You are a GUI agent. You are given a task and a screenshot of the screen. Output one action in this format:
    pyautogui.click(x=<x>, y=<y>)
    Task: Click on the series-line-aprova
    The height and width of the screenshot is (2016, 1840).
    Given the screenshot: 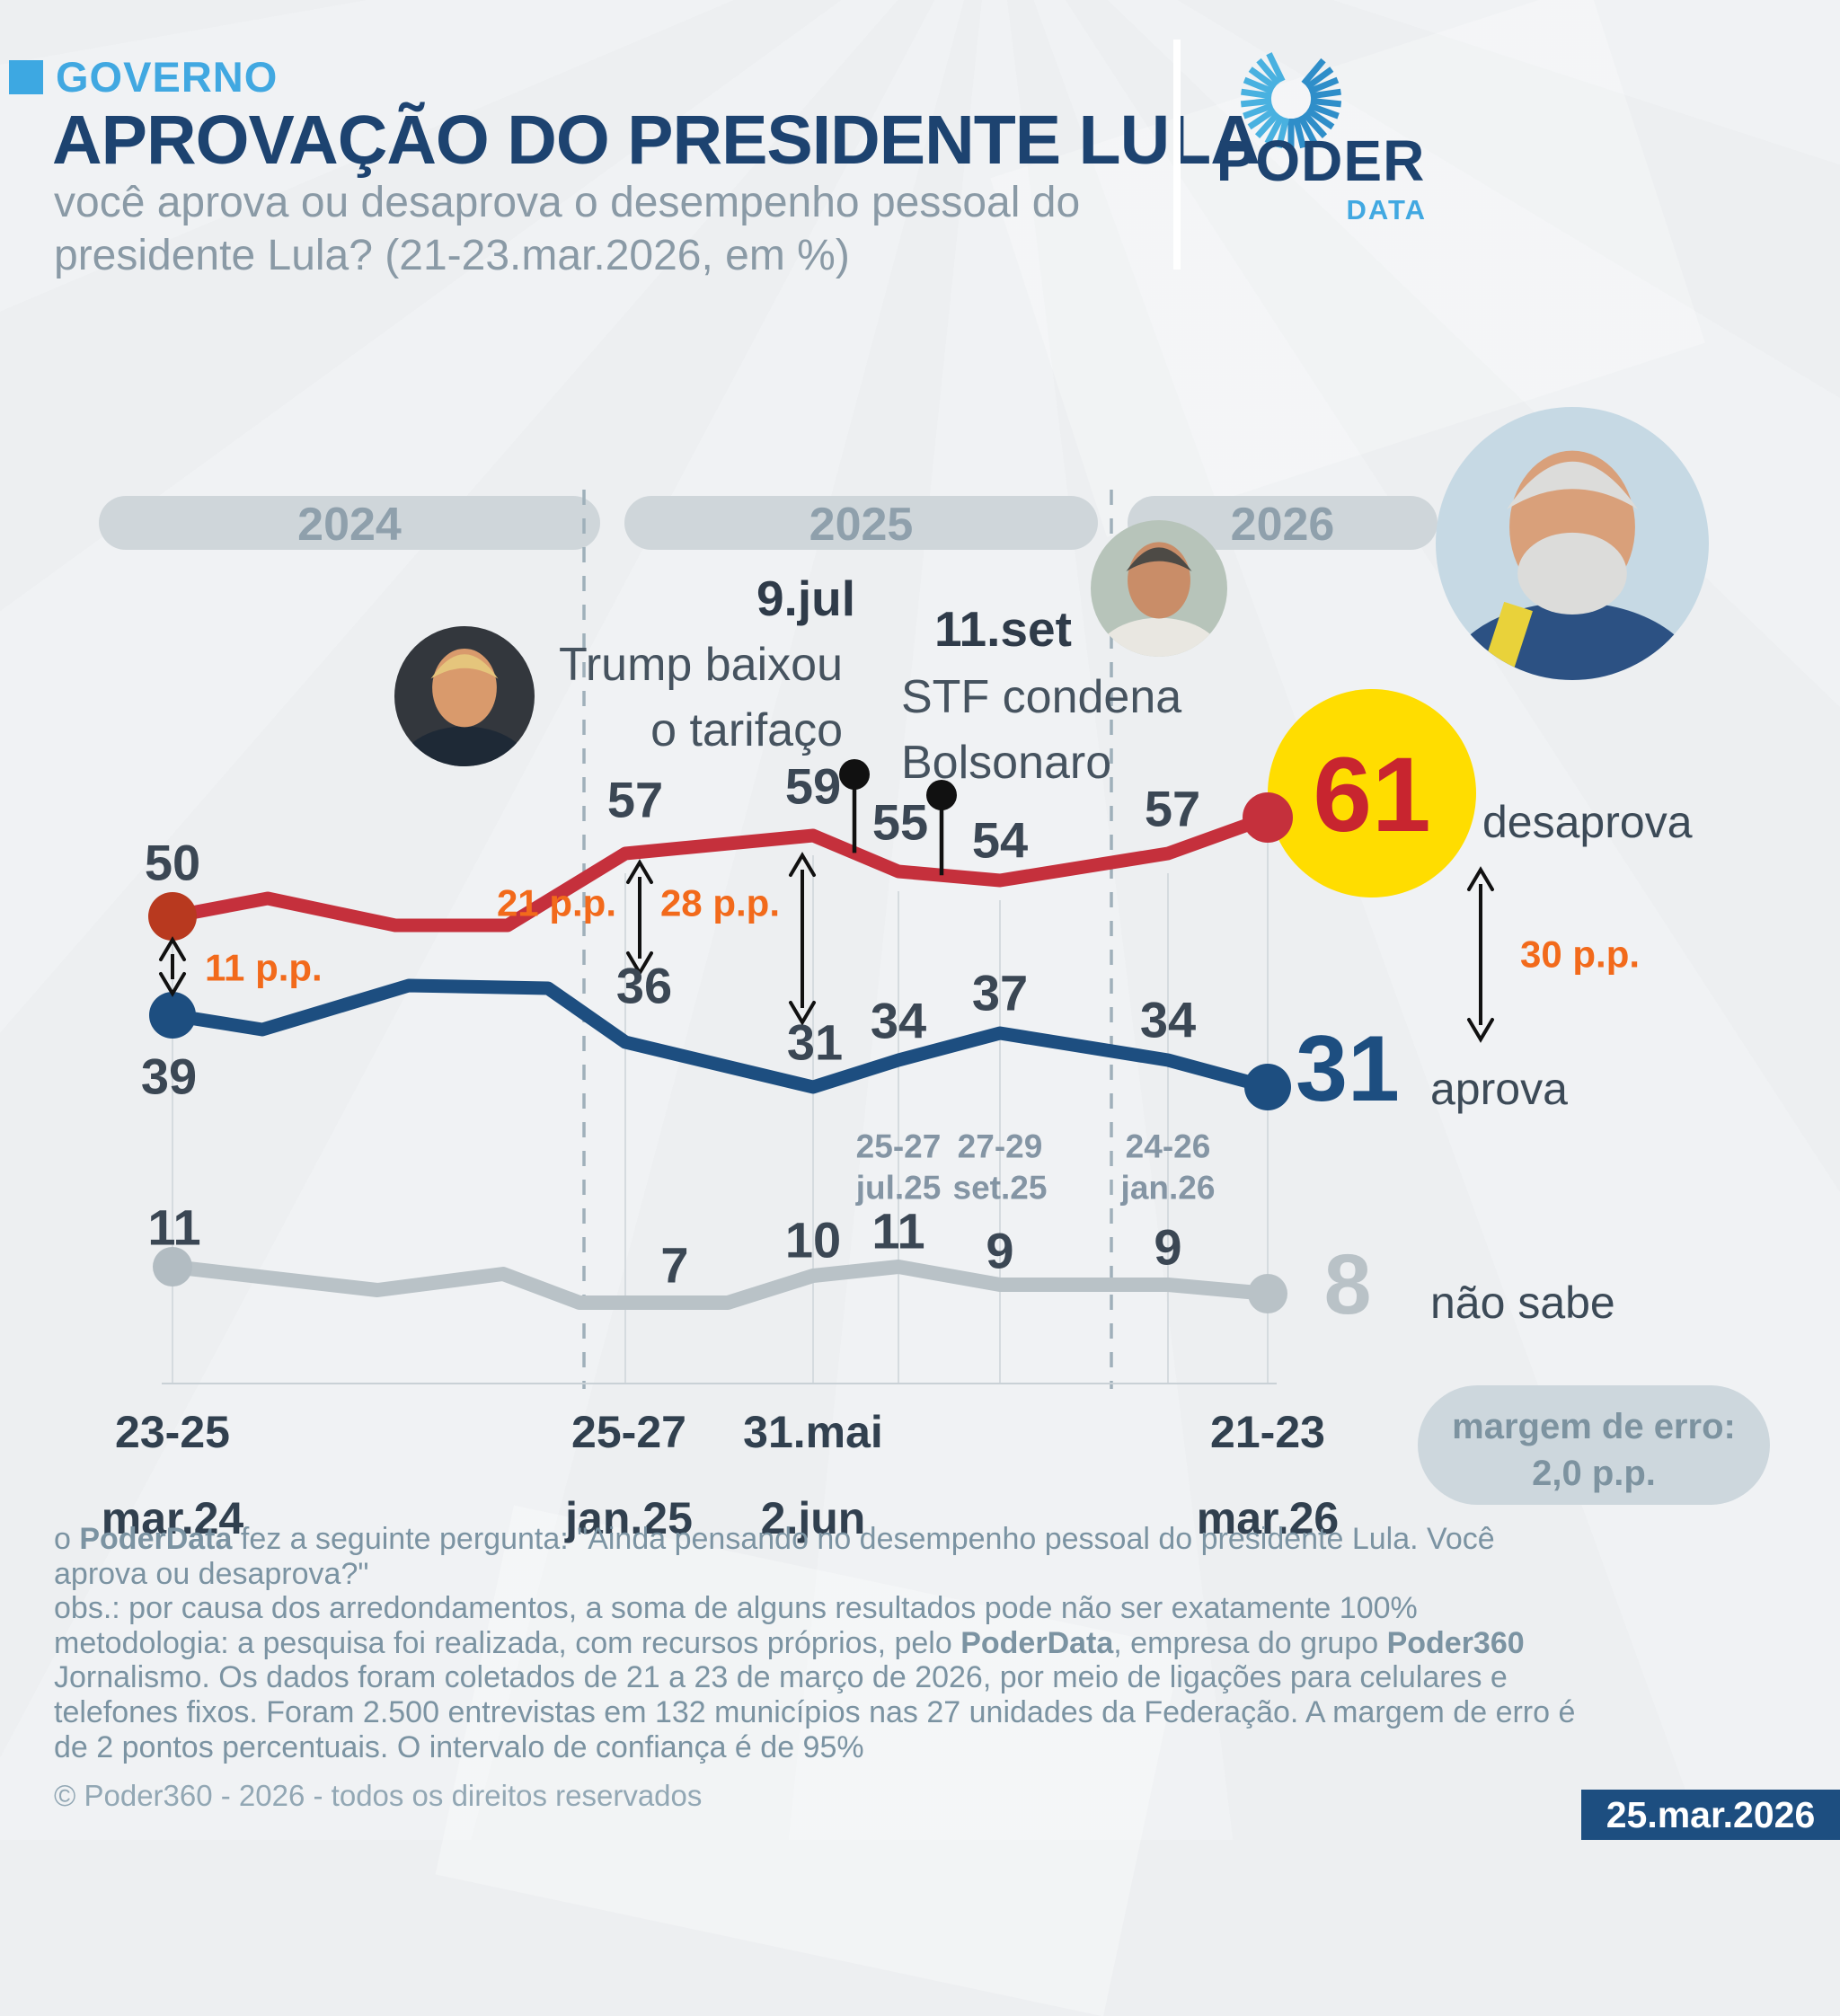 What is the action you would take?
    pyautogui.click(x=720, y=1036)
    